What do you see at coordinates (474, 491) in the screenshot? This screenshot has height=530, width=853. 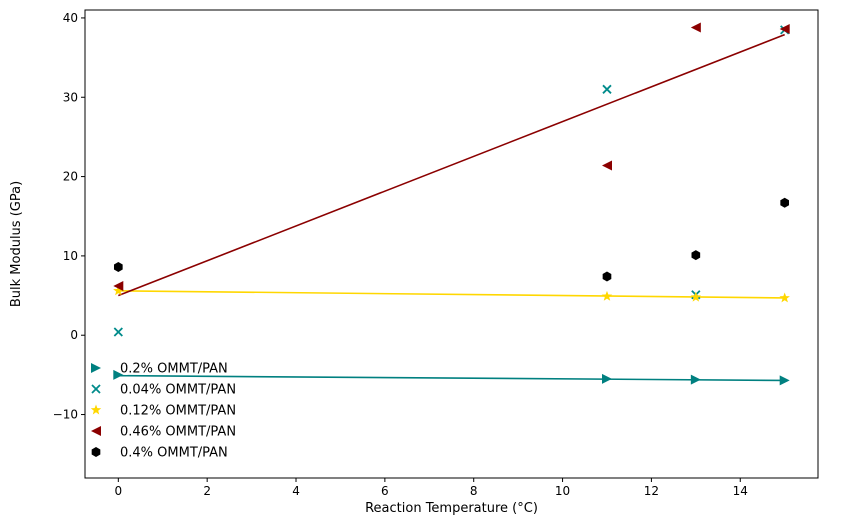 I see `x-tick-label: 8` at bounding box center [474, 491].